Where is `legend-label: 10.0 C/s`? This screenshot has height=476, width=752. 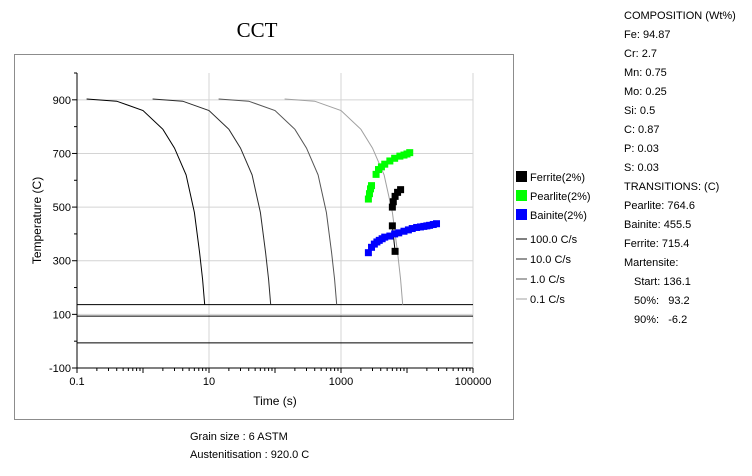
legend-label: 10.0 C/s is located at coordinates (550, 260).